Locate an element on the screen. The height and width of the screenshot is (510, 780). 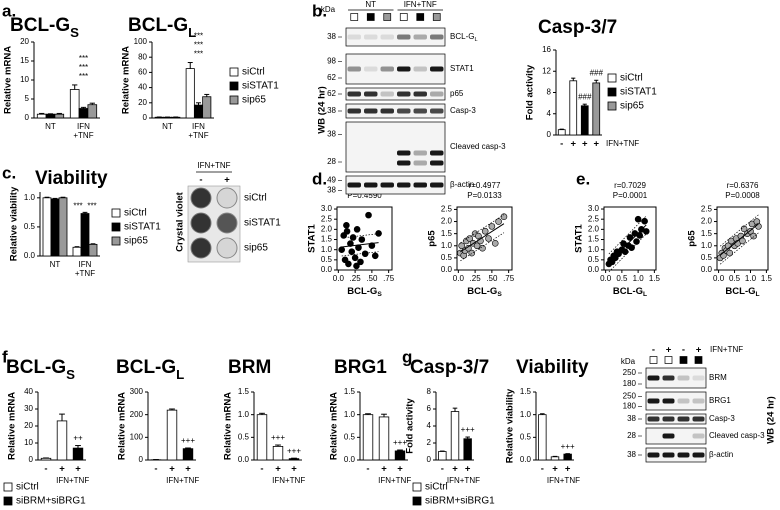
cv-sign: + is located at coordinates (227, 180).